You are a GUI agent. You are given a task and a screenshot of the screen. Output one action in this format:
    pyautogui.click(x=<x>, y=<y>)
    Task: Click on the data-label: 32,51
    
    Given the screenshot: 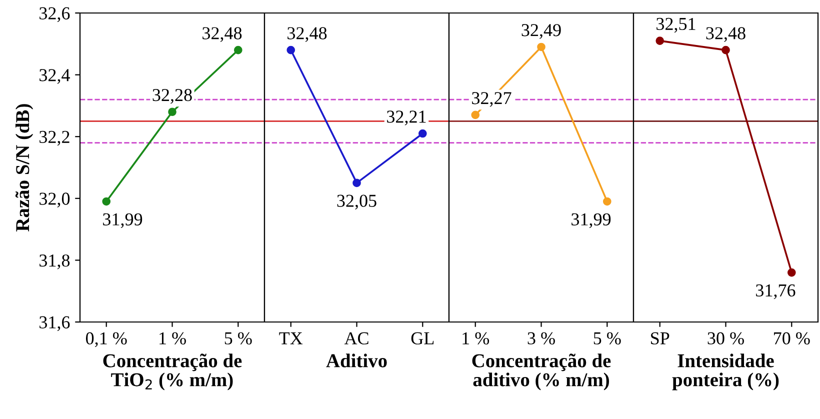 What is the action you would take?
    pyautogui.click(x=676, y=25)
    